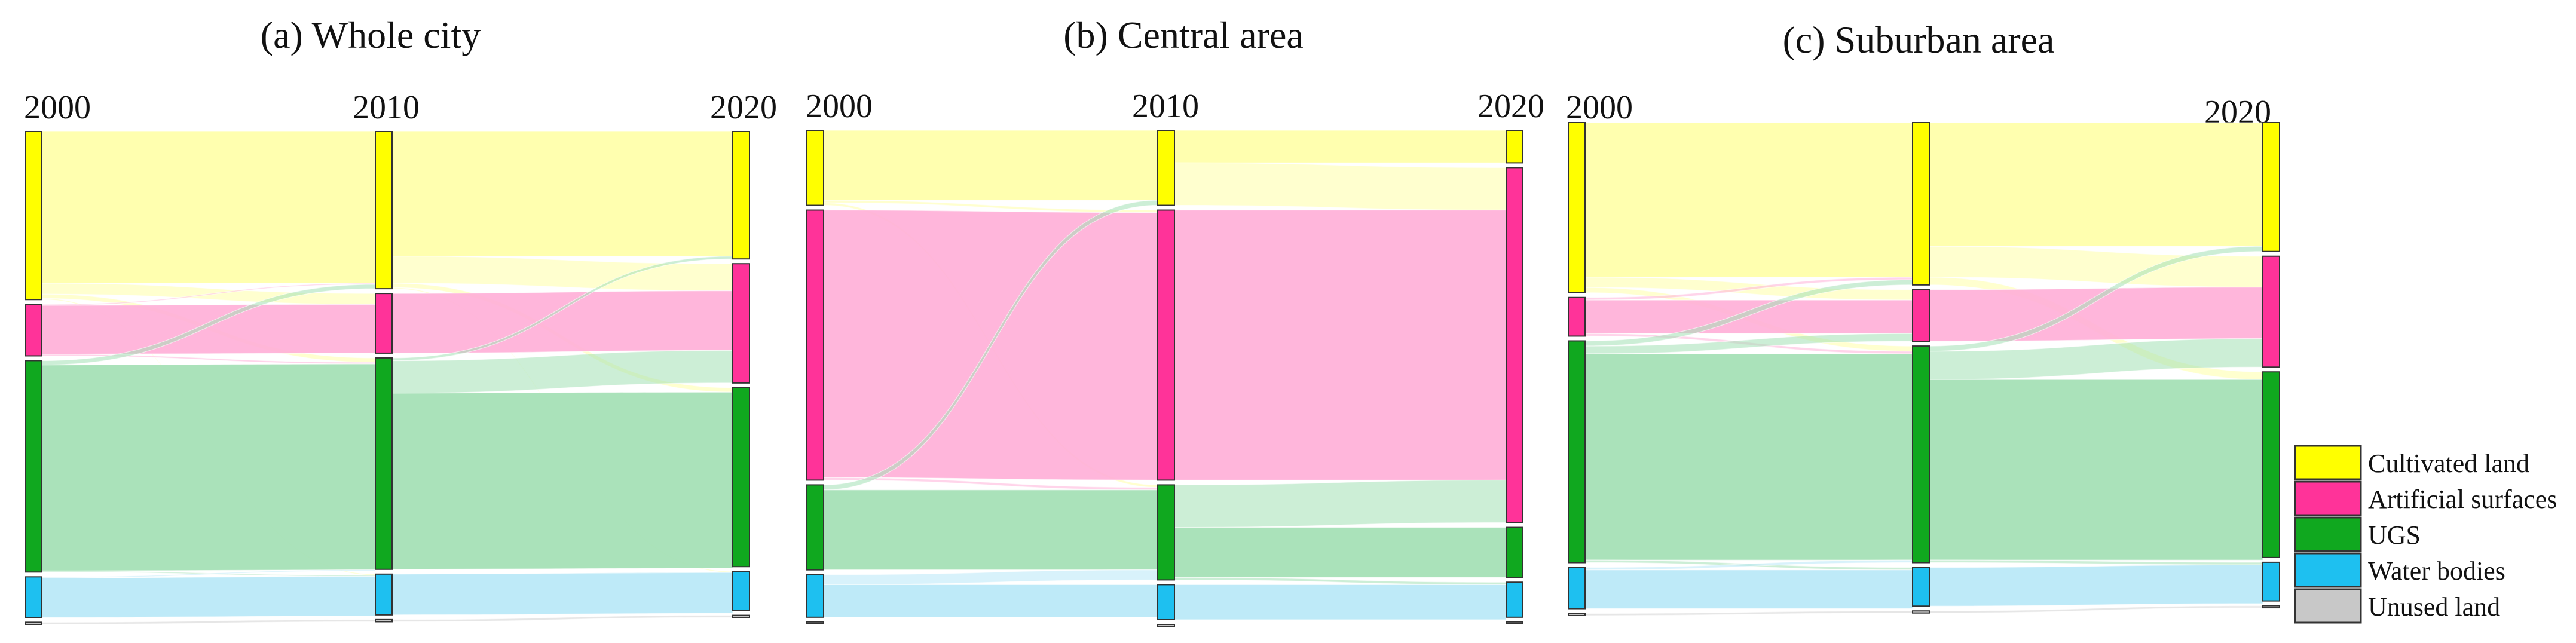 The image size is (2576, 643). I want to click on legend-item-cultivated-land: Cultivated land, so click(2411, 462).